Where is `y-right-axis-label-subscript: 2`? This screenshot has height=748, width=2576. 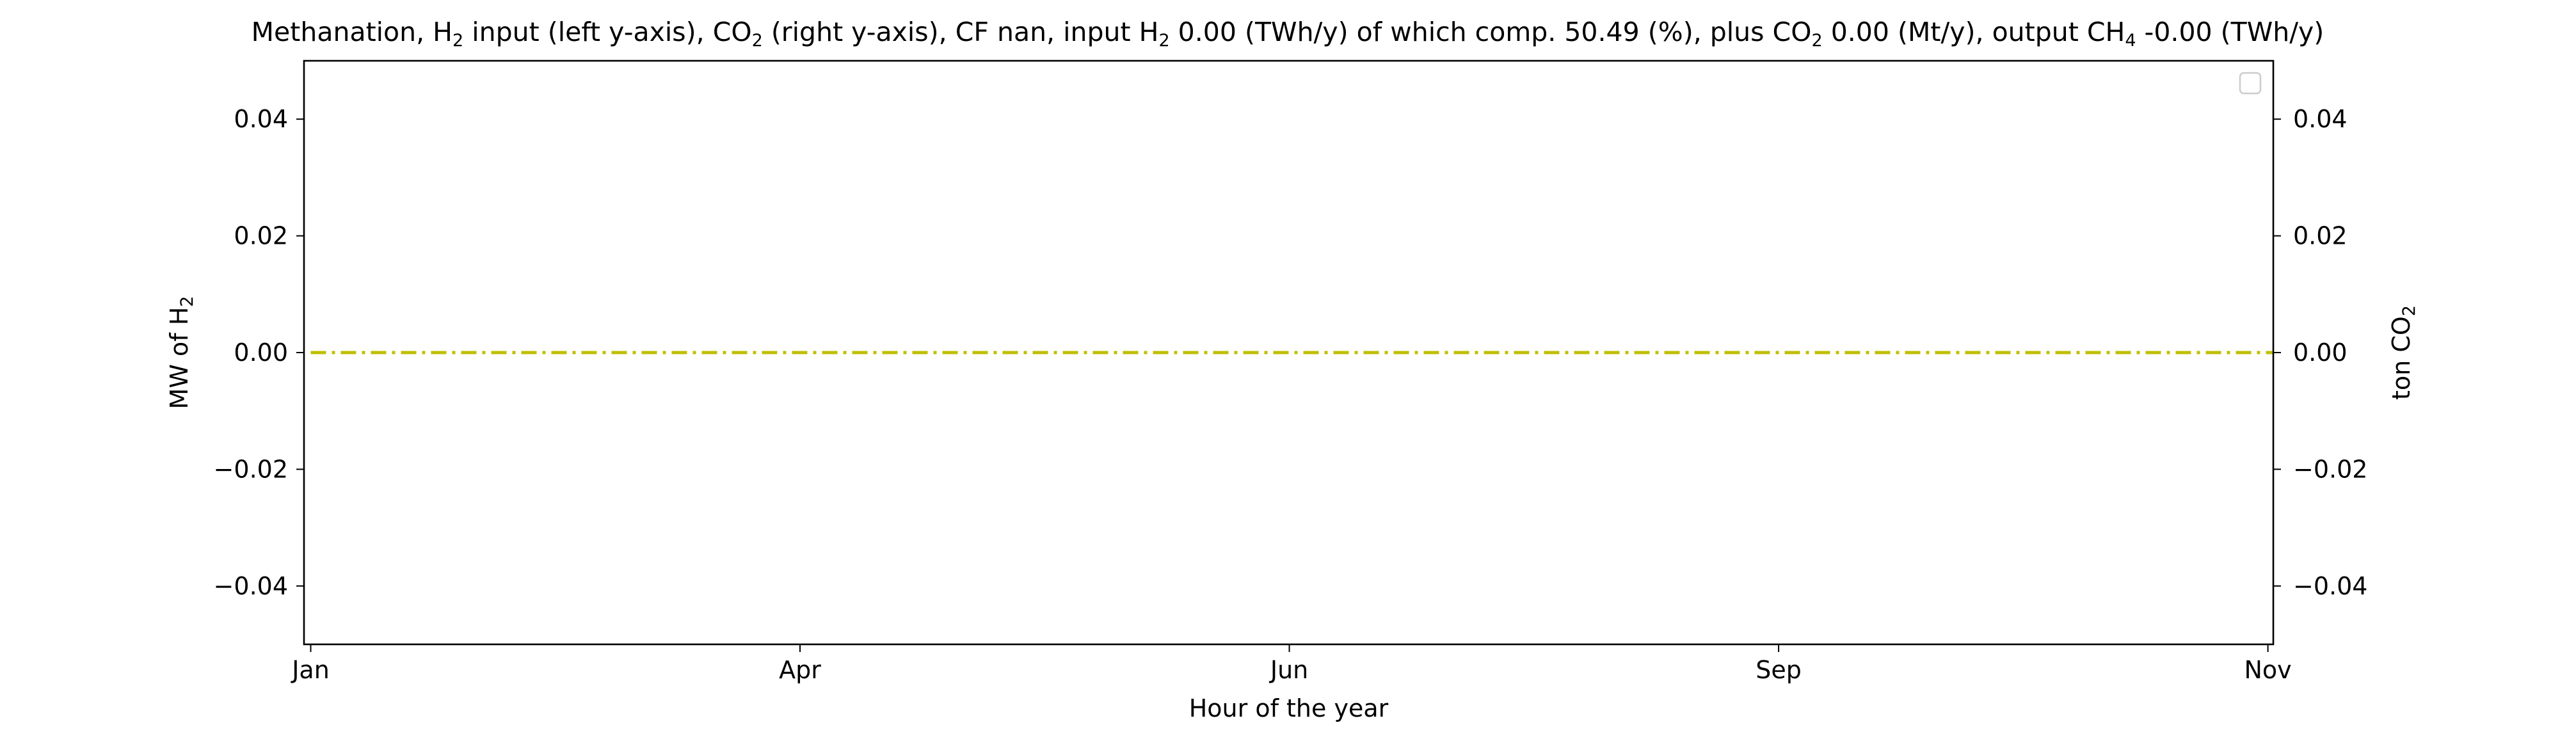 y-right-axis-label-subscript: 2 is located at coordinates (2409, 310).